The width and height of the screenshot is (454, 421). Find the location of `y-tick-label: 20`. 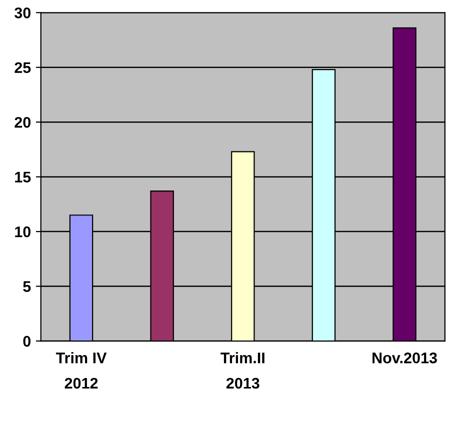

y-tick-label: 20 is located at coordinates (22, 122).